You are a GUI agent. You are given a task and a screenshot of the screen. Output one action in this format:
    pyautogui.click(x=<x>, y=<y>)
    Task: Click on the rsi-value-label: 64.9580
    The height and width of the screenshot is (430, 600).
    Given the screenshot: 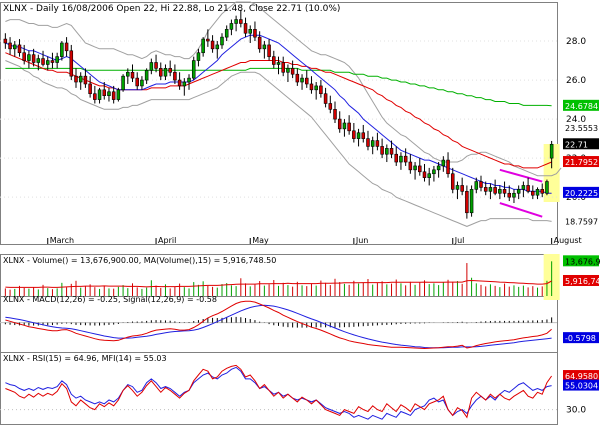 What is the action you would take?
    pyautogui.click(x=581, y=376)
    